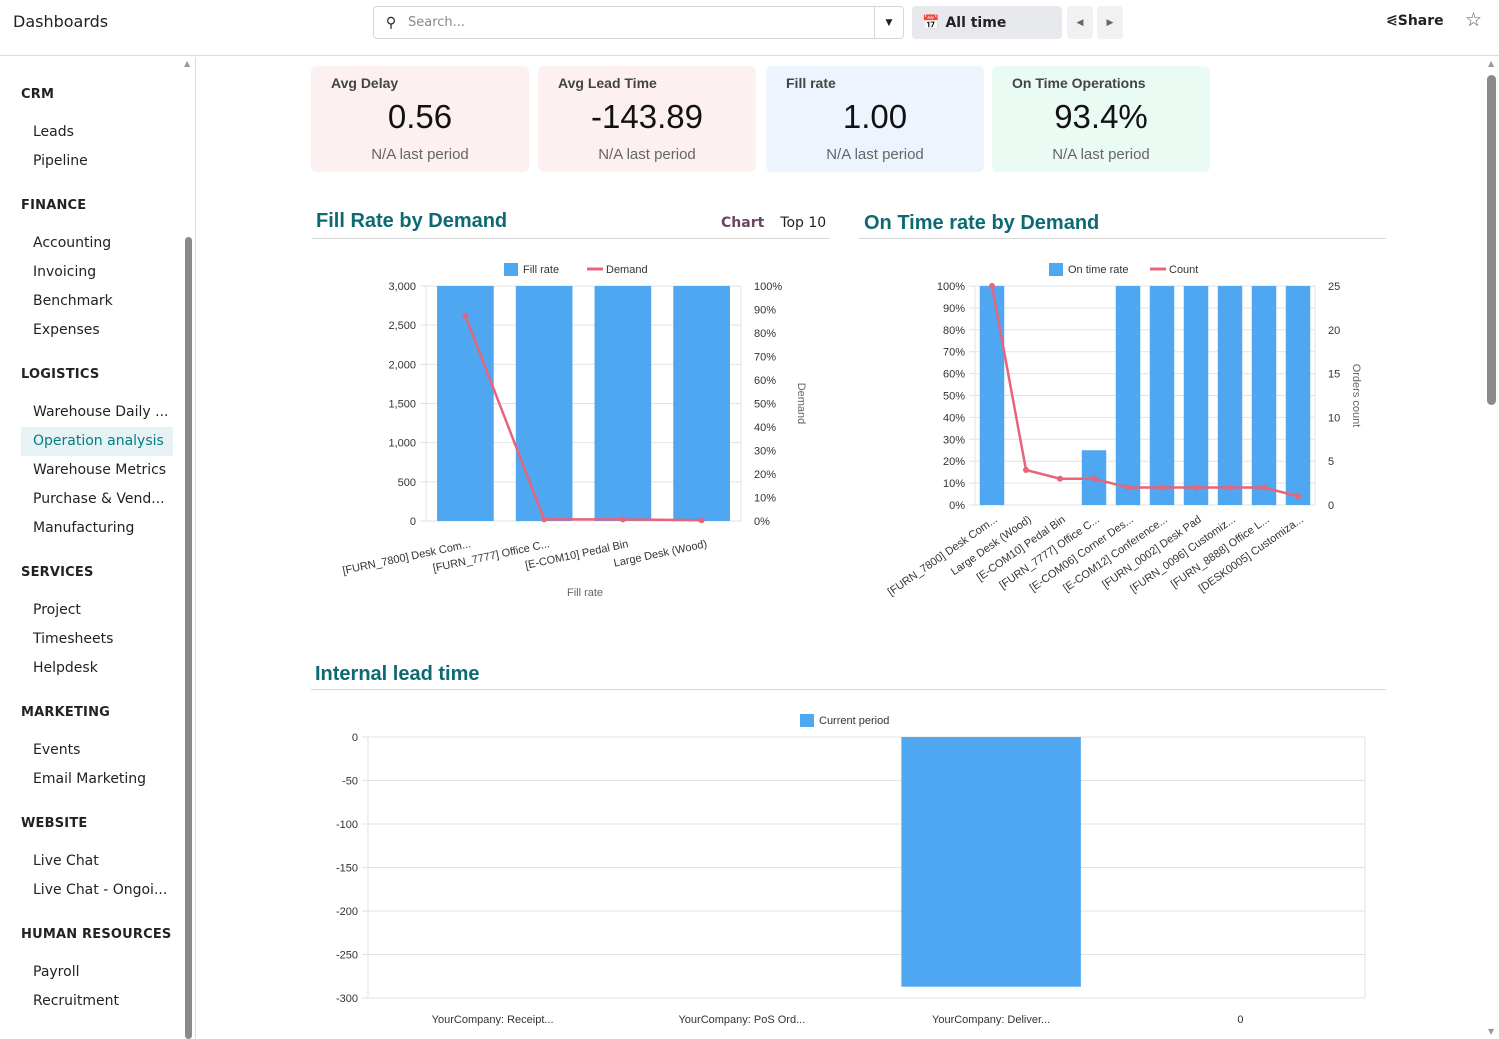 The height and width of the screenshot is (1039, 1499). I want to click on search-icon: ⚲, so click(391, 22).